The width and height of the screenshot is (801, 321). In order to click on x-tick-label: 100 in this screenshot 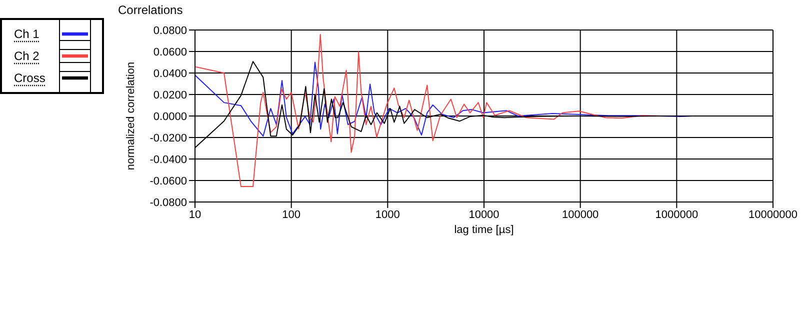, I will do `click(291, 214)`.